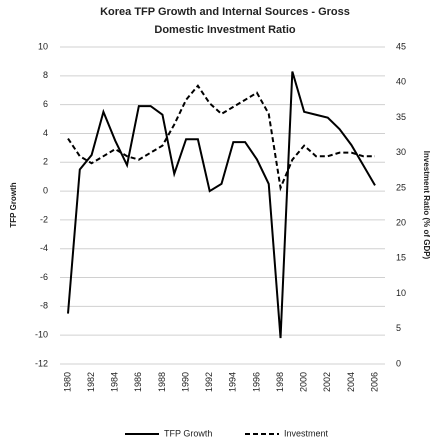 This screenshot has width=435, height=447. I want to click on x-tick-label: 2000, so click(304, 382).